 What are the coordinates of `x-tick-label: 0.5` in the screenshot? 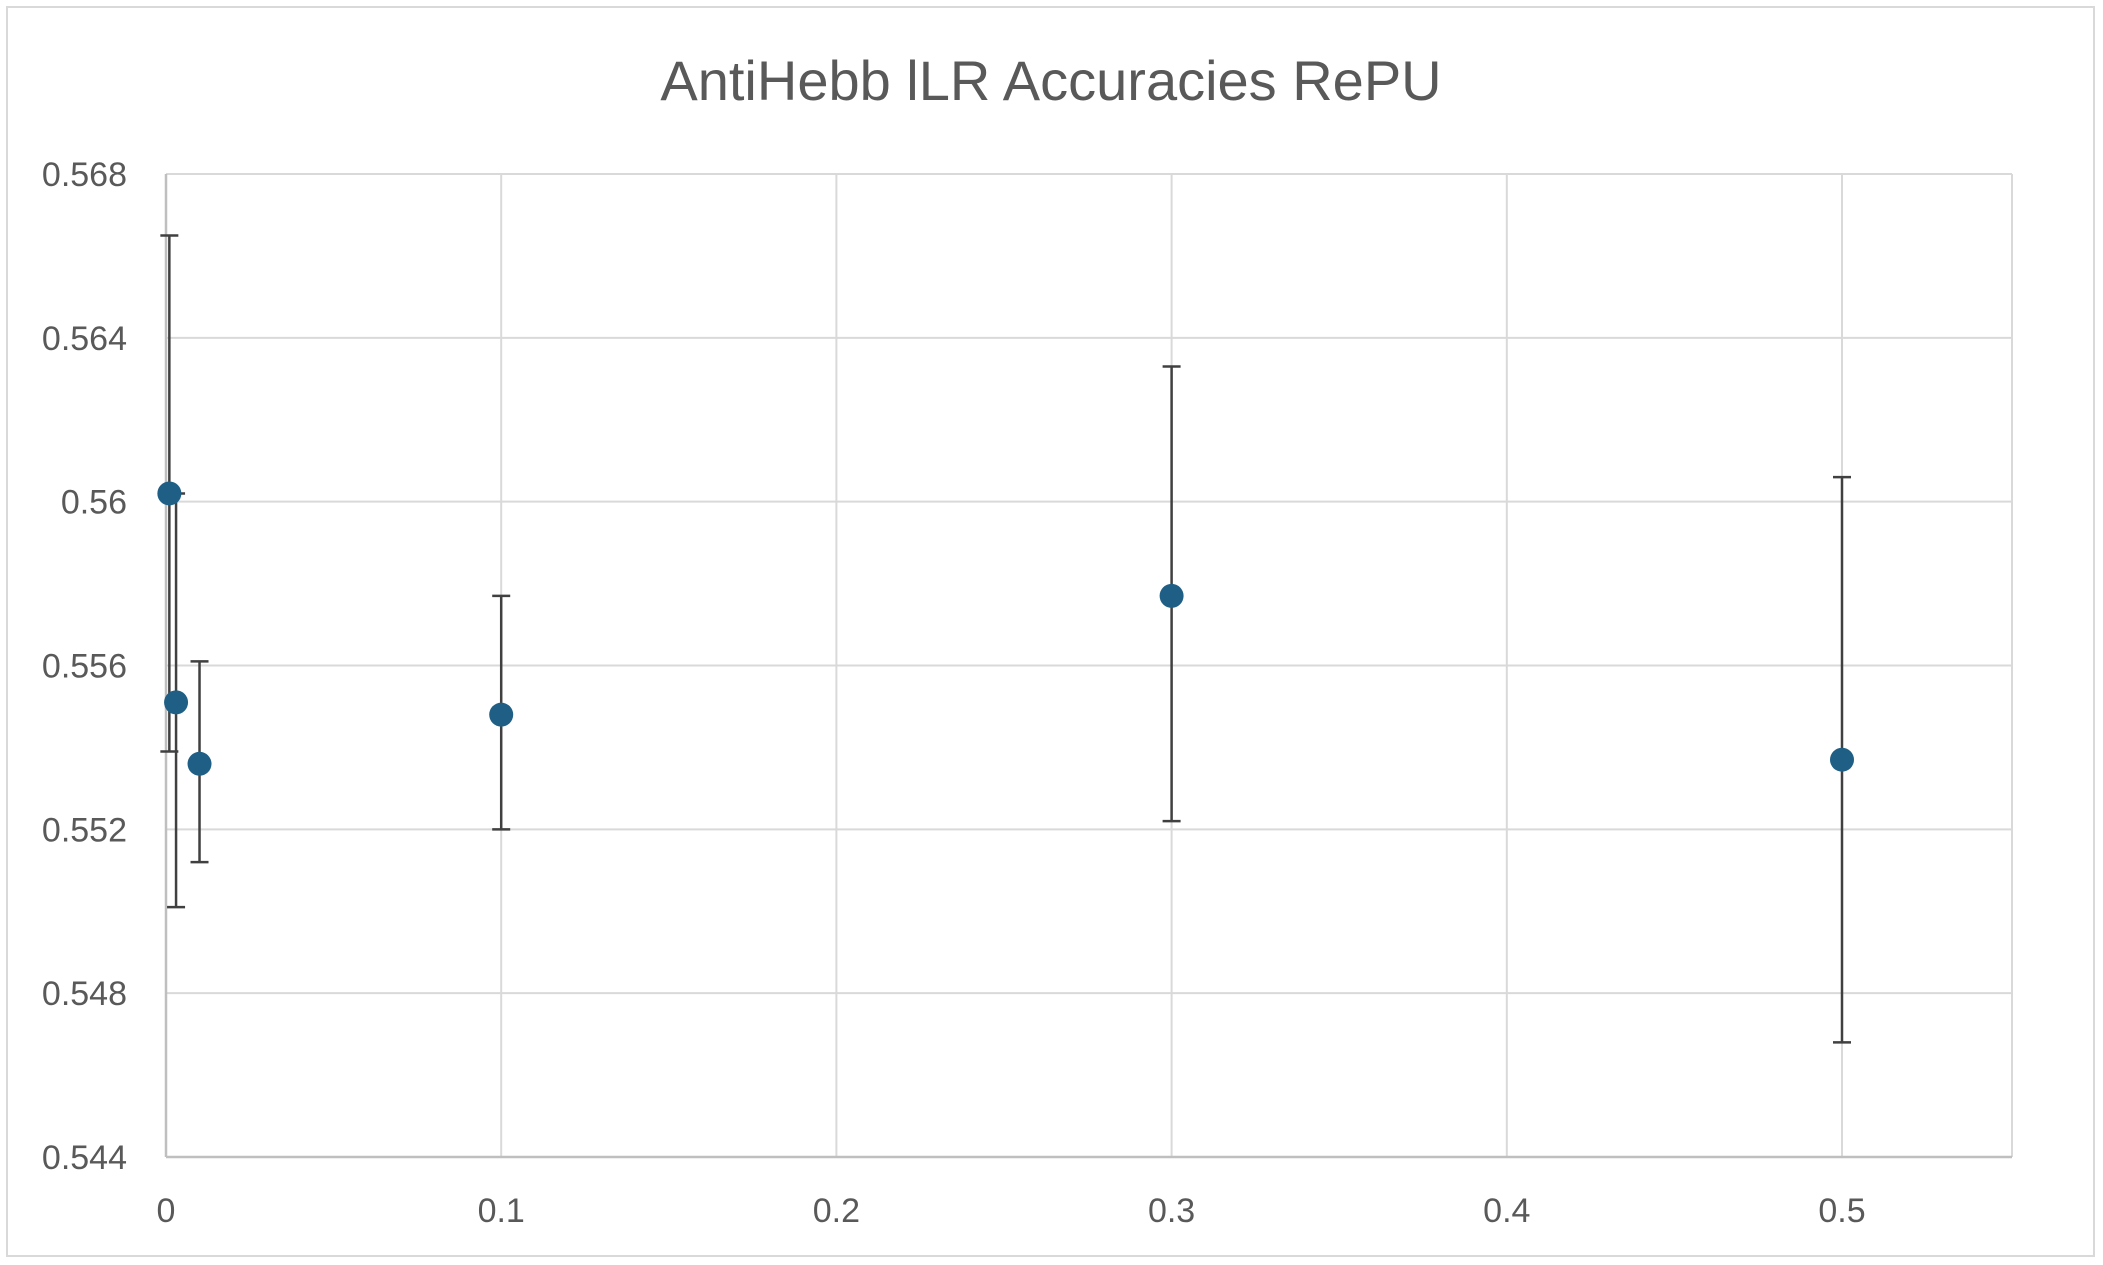 It's located at (1841, 1211).